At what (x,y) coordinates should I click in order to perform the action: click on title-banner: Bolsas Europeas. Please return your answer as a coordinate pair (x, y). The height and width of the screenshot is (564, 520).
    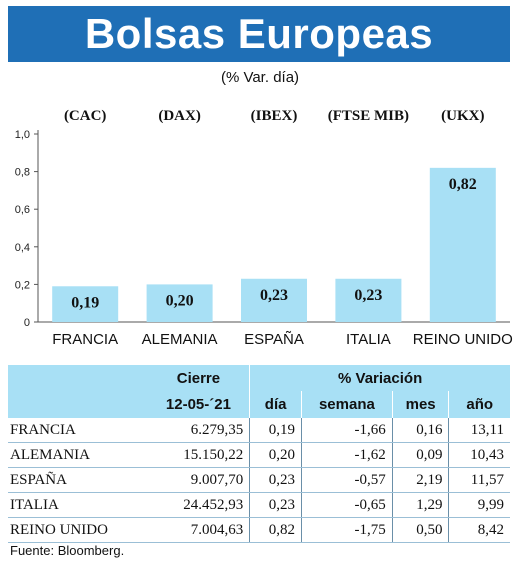
    Looking at the image, I should click on (259, 34).